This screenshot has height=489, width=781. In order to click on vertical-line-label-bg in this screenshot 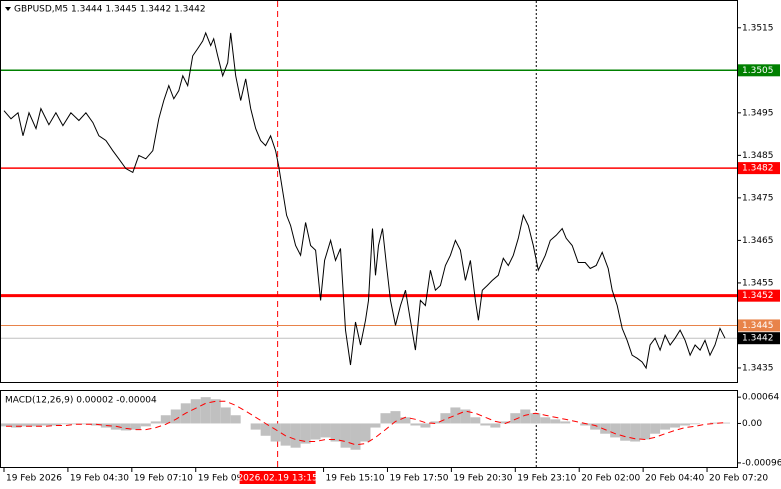, I will do `click(277, 477)`.